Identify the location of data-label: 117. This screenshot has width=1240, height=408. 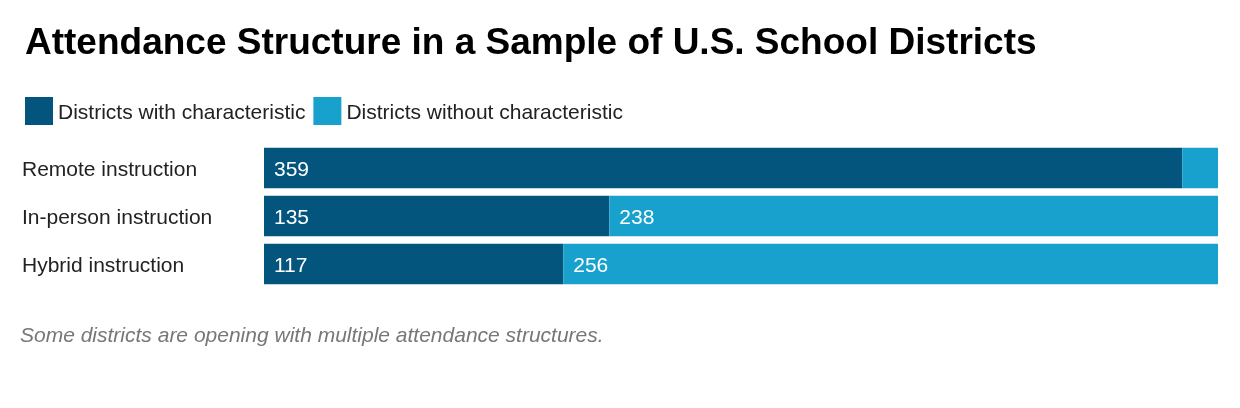
(291, 264).